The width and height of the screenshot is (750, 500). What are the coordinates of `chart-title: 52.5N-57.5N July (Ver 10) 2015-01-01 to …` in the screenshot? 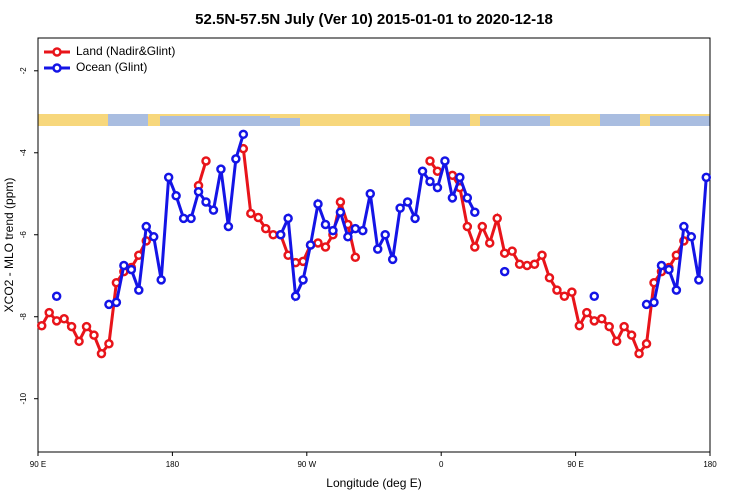 It's located at (374, 19).